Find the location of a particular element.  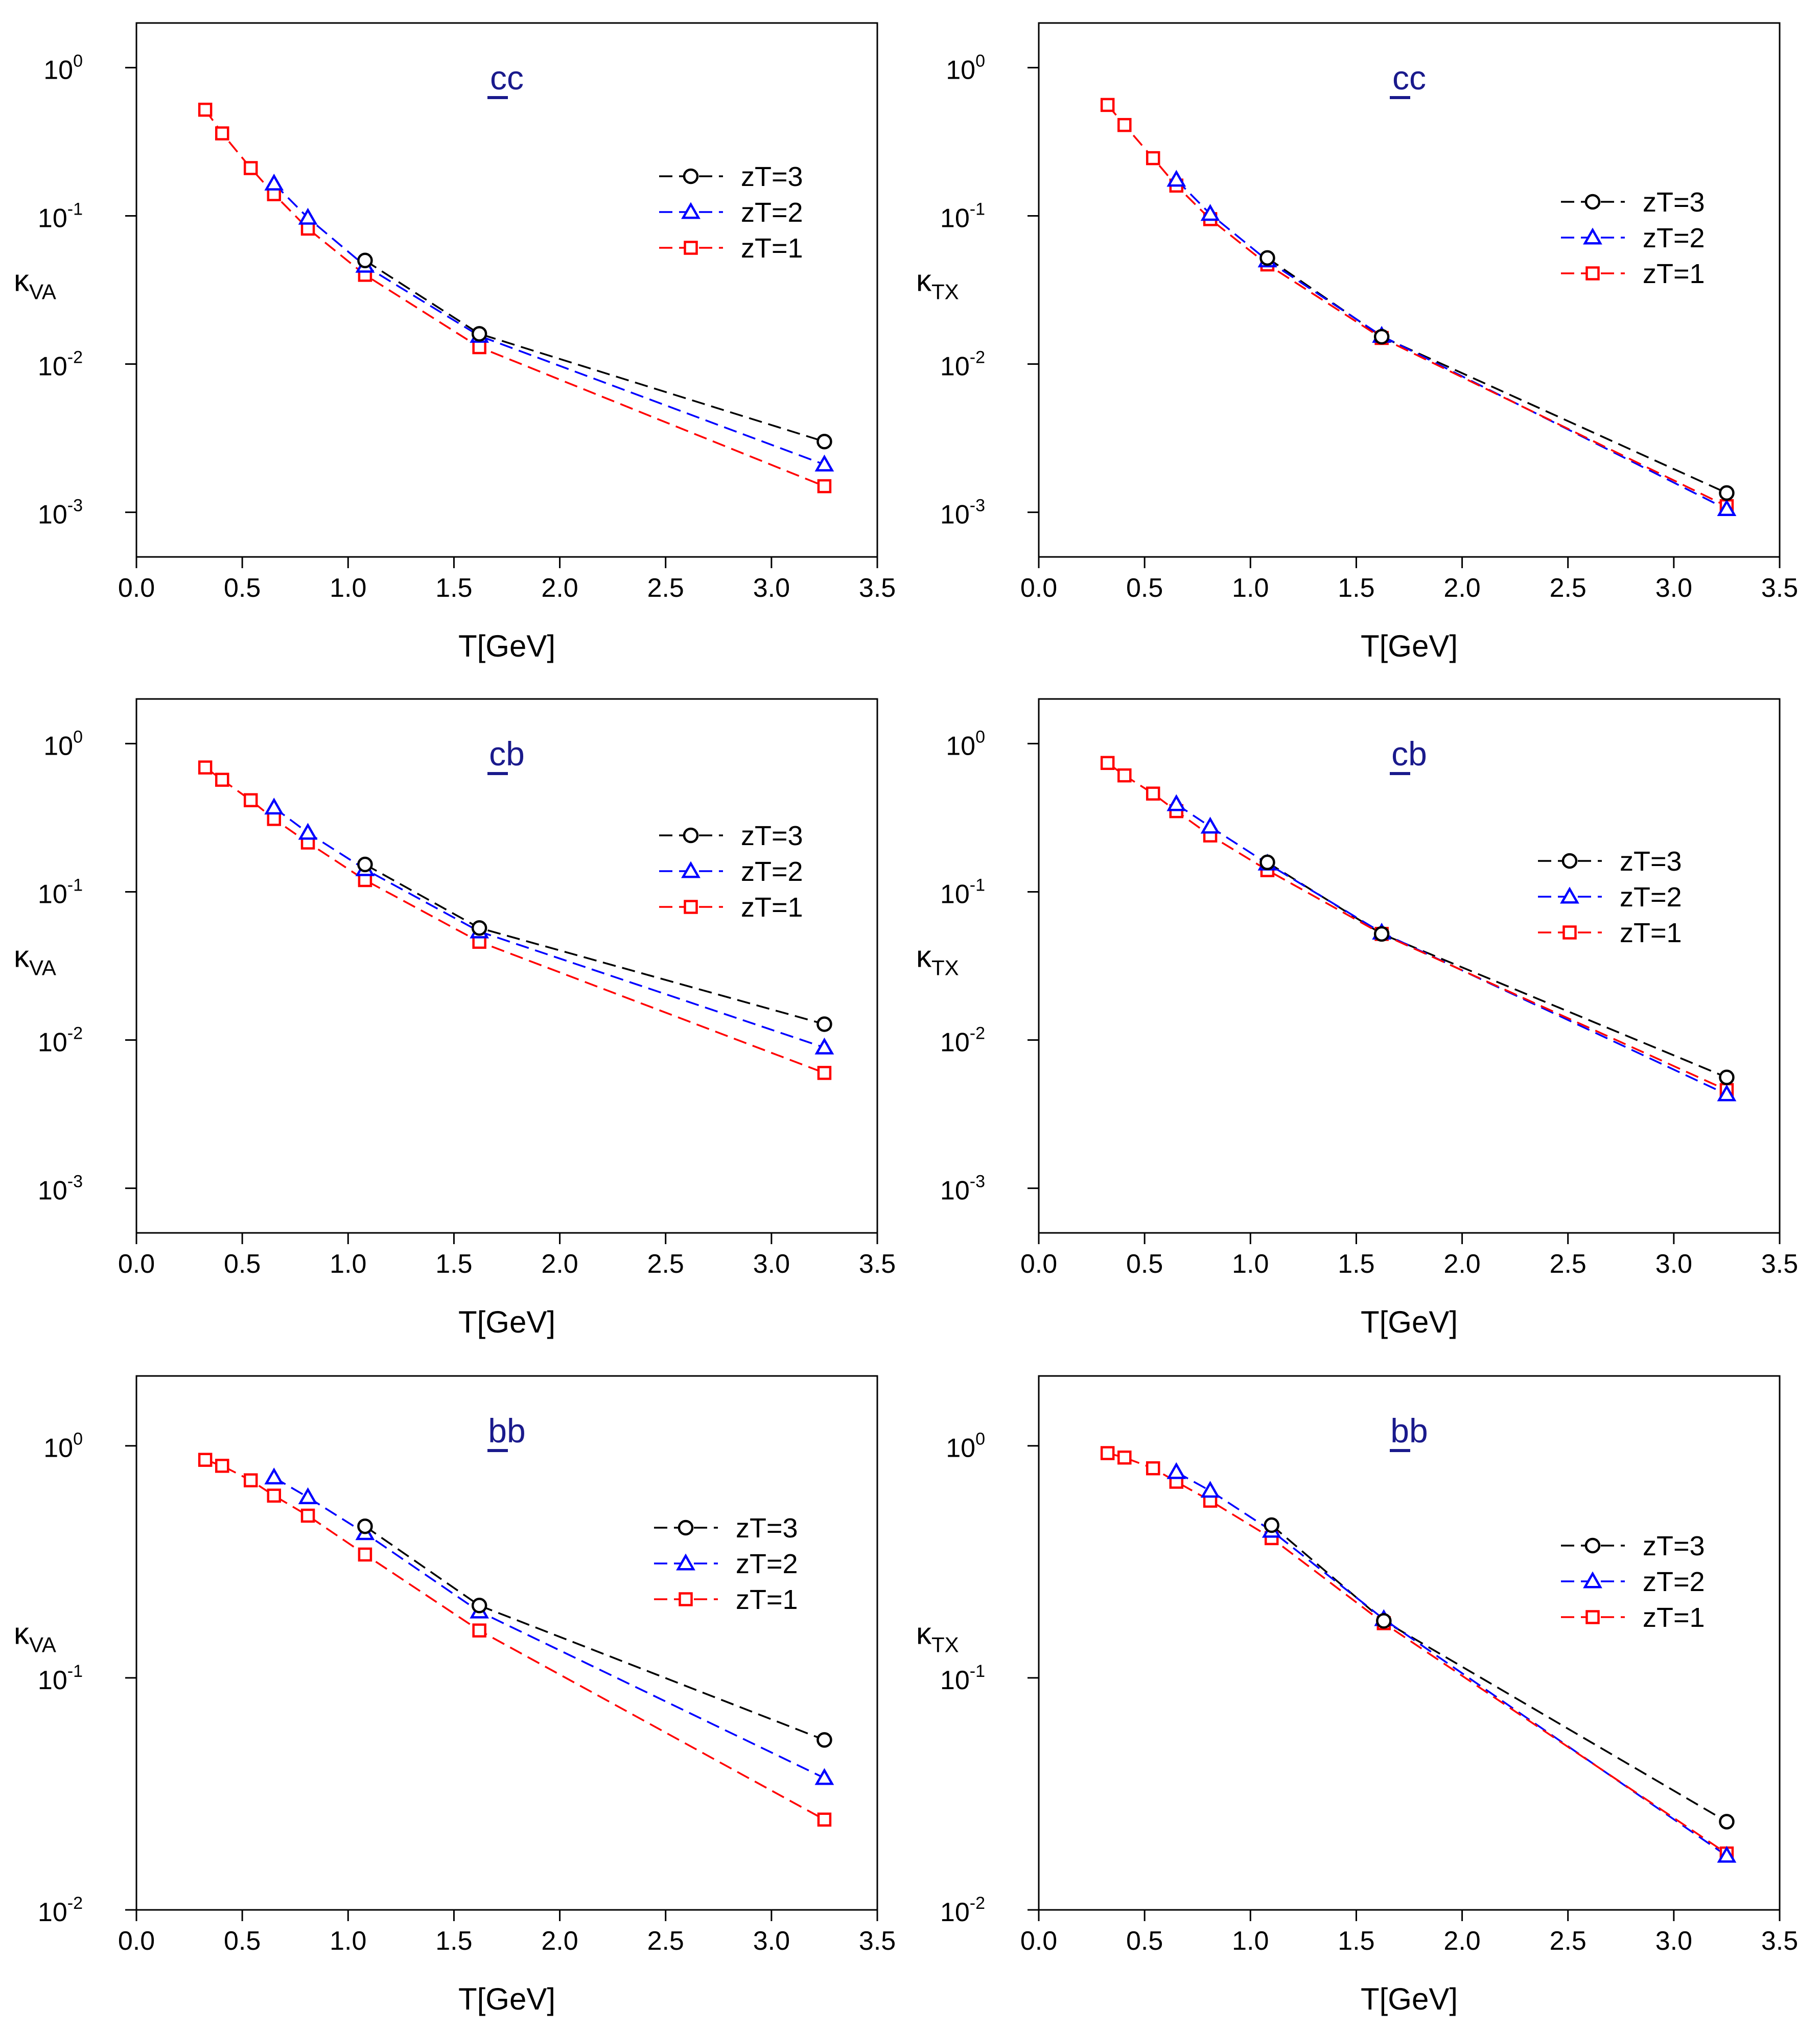

panel-title-rest: c is located at coordinates (1418, 78).